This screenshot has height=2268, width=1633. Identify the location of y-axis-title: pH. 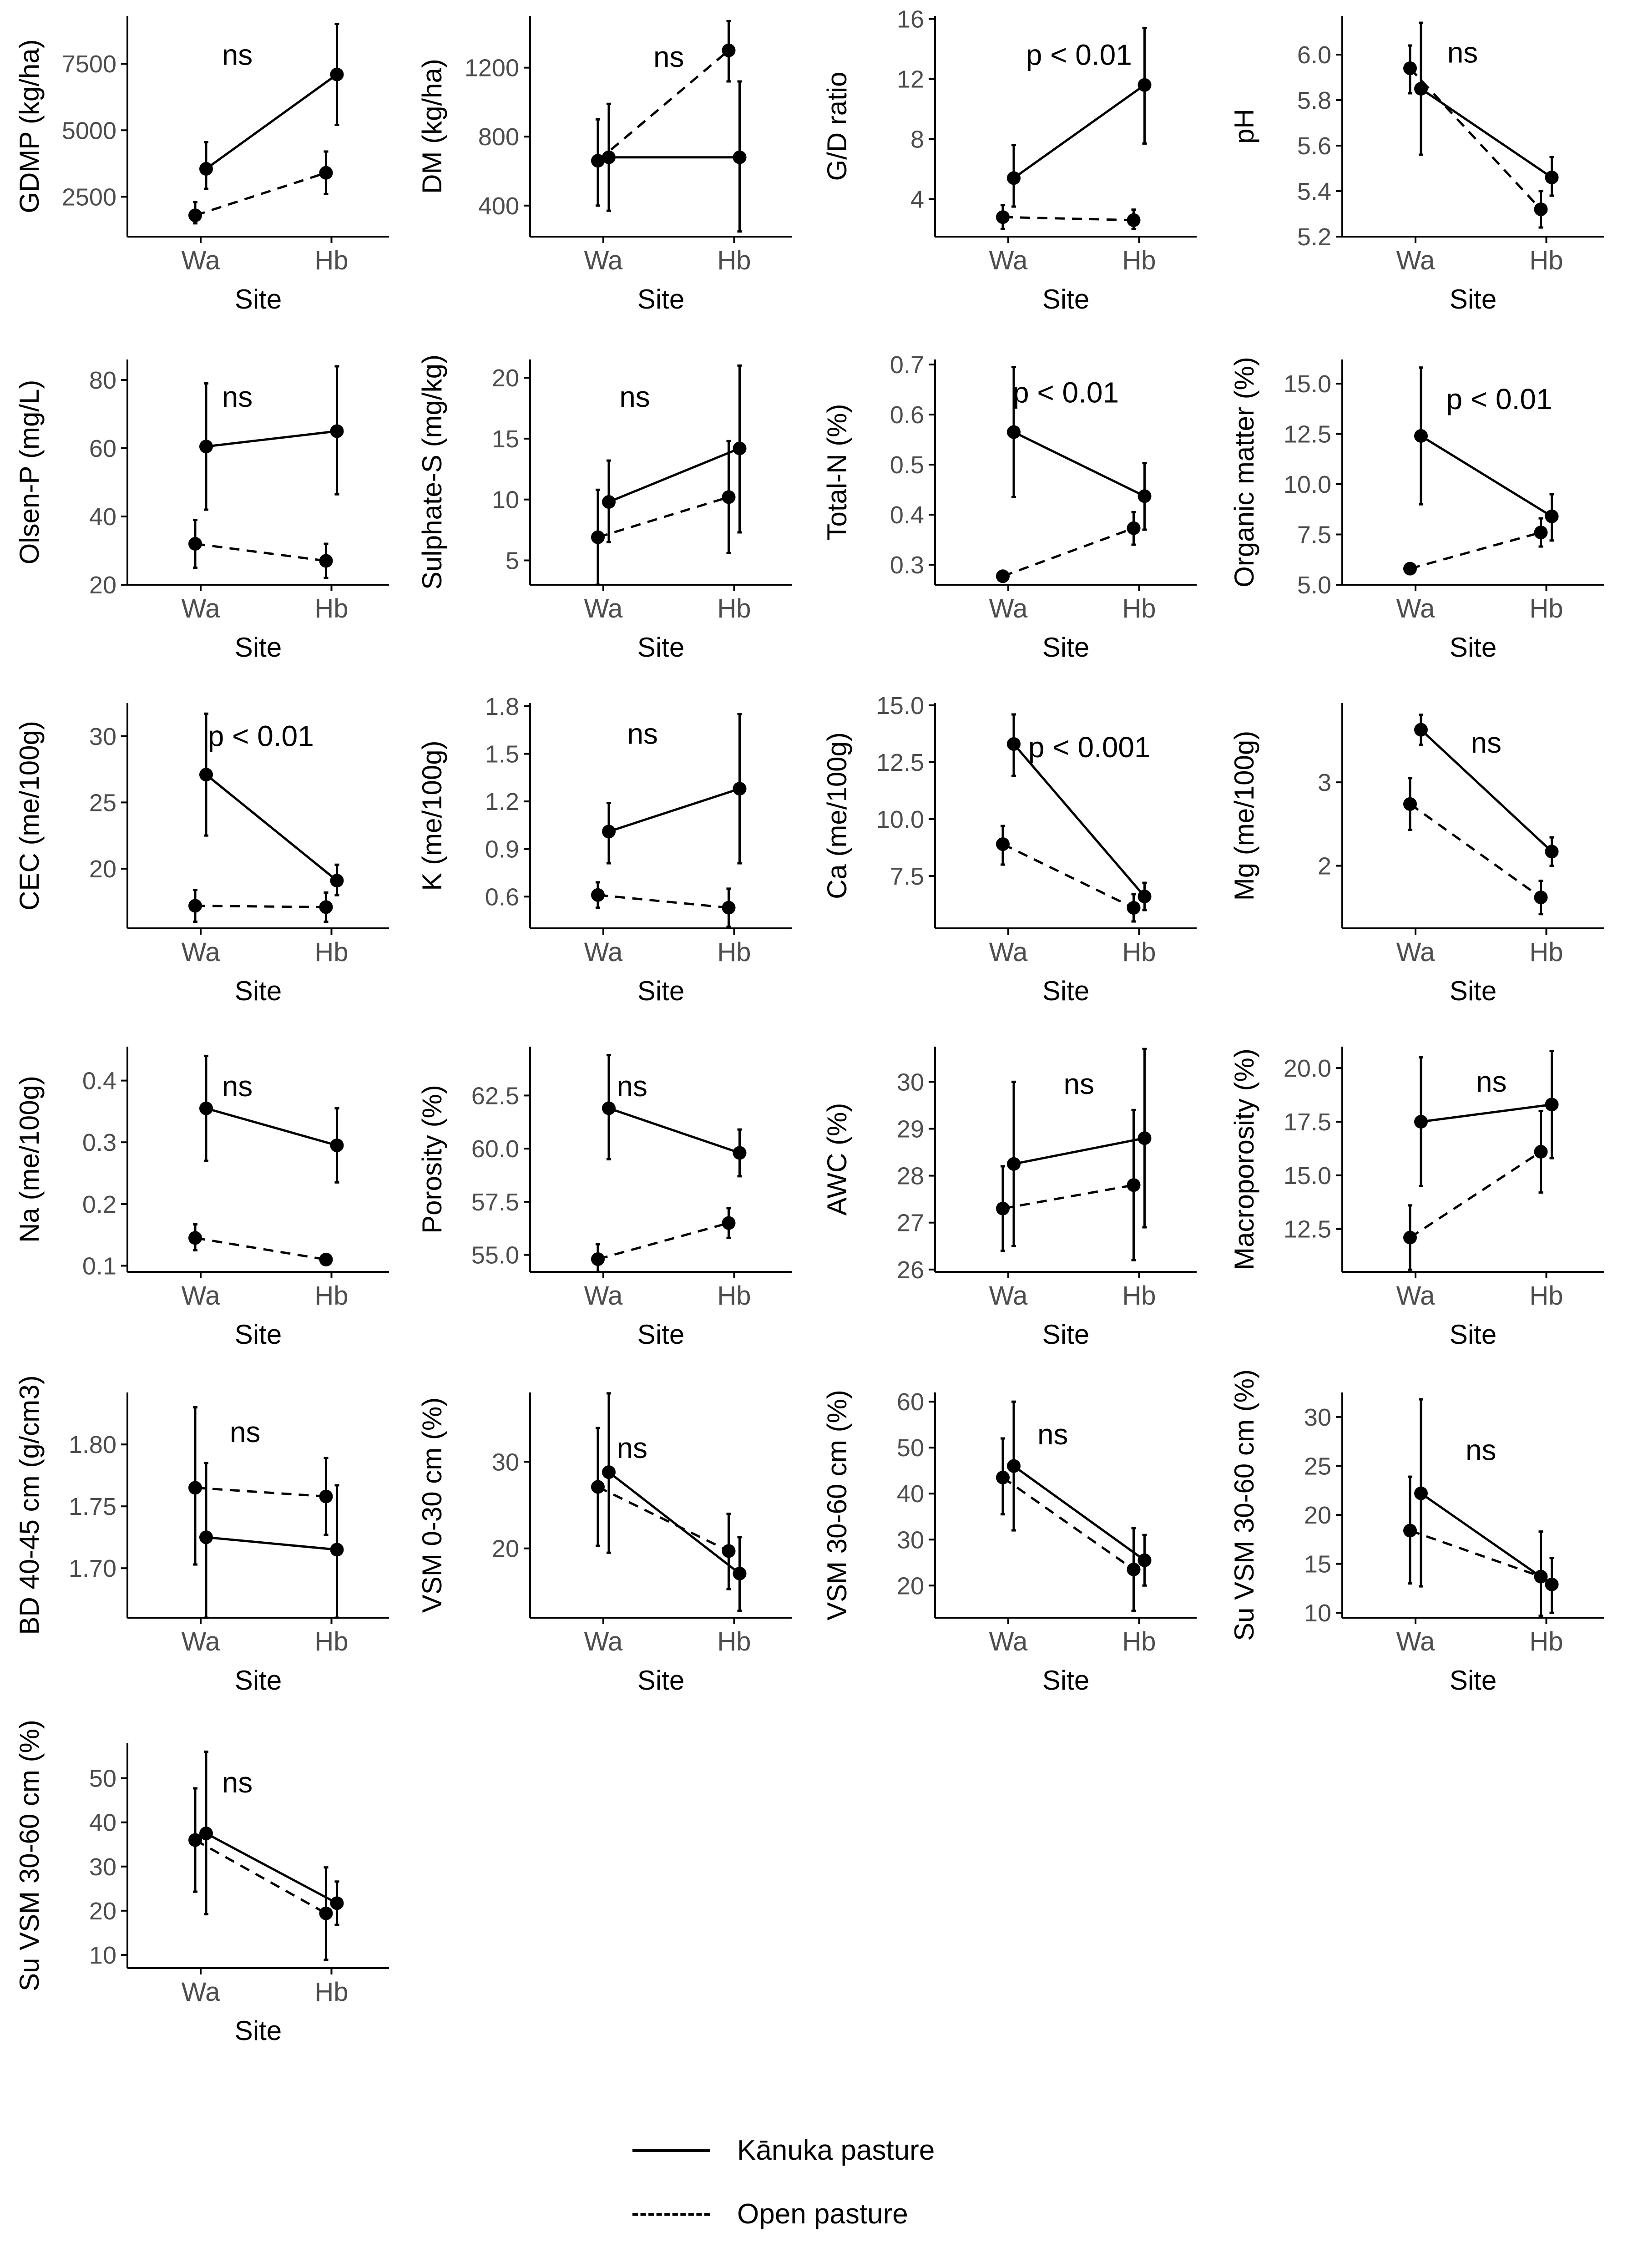
(1244, 126).